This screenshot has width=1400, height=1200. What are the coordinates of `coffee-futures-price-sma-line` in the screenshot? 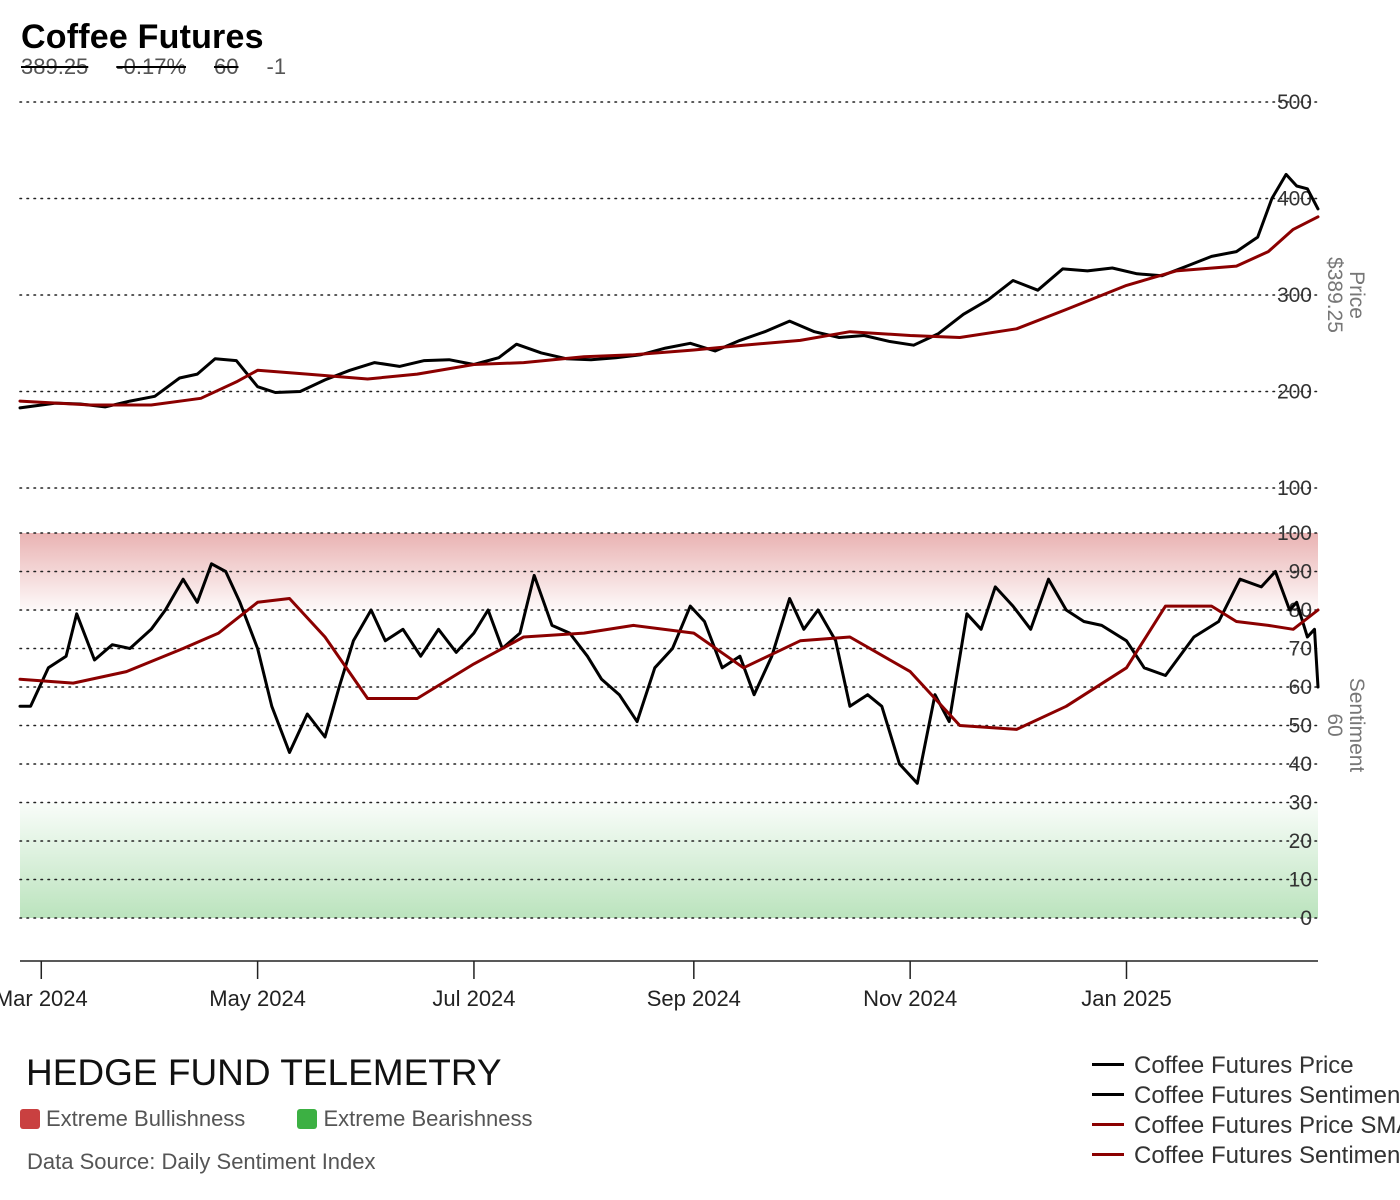 It's located at (669, 311).